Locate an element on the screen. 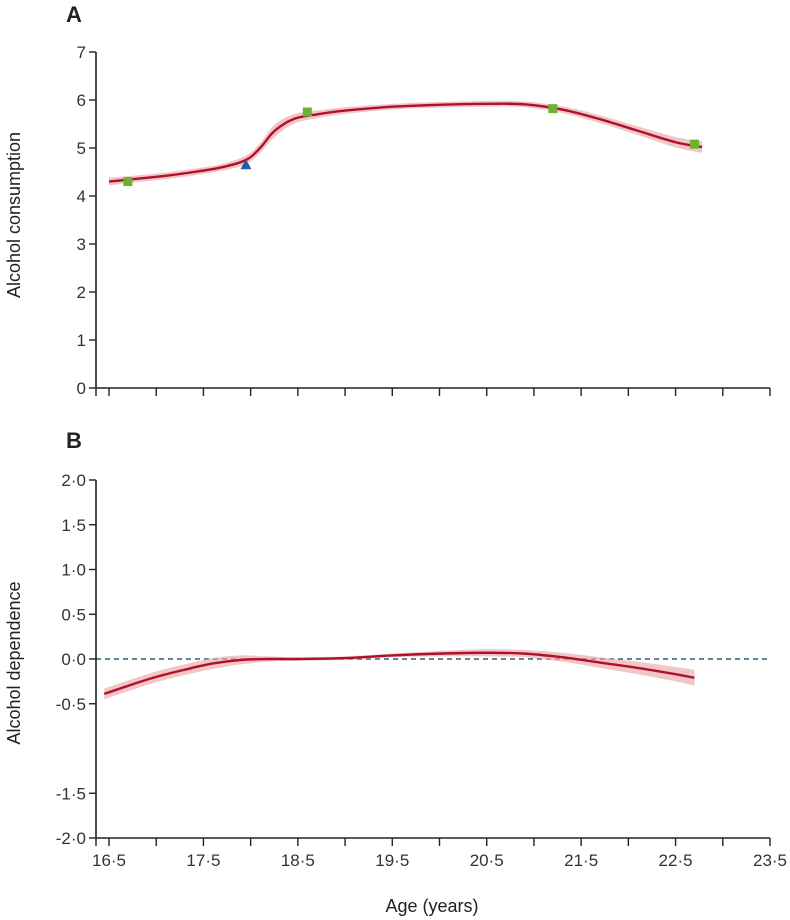 The height and width of the screenshot is (920, 790). panel-b-curve-layer is located at coordinates (399, 673).